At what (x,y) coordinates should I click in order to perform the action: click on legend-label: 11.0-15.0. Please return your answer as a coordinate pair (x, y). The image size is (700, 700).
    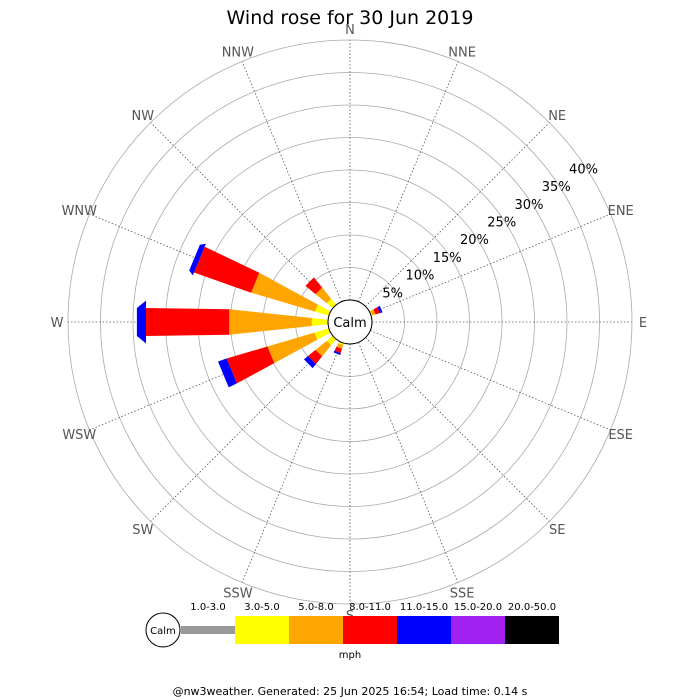
    Looking at the image, I should click on (424, 607).